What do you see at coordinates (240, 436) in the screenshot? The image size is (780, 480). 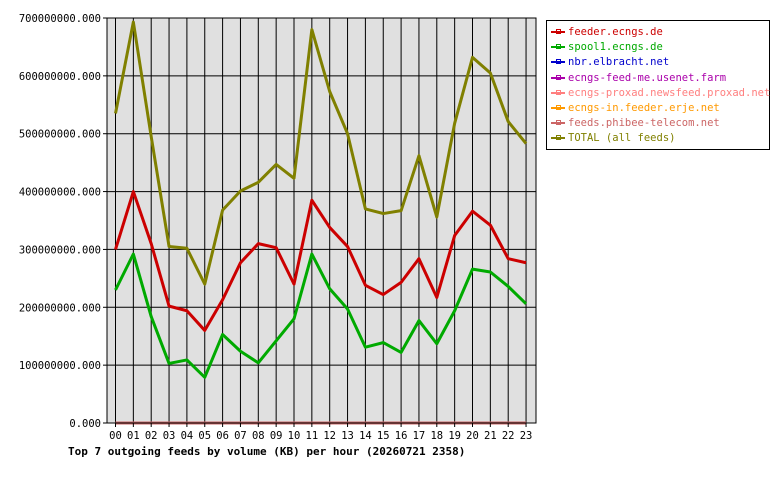 I see `x-tick-label: 07` at bounding box center [240, 436].